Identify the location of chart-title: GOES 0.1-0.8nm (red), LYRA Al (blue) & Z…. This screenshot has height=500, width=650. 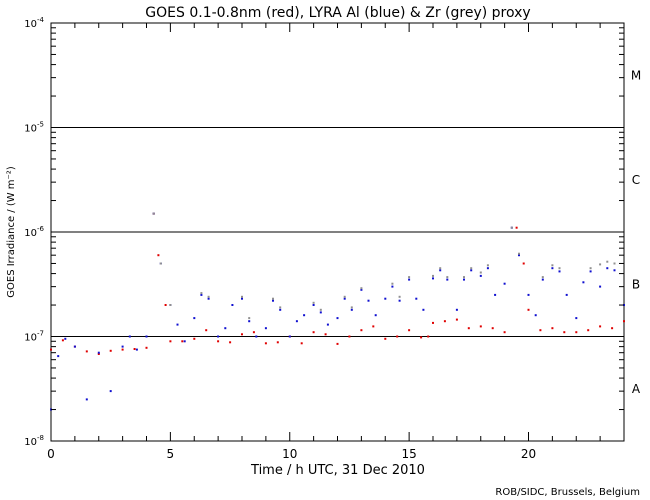
(337, 13).